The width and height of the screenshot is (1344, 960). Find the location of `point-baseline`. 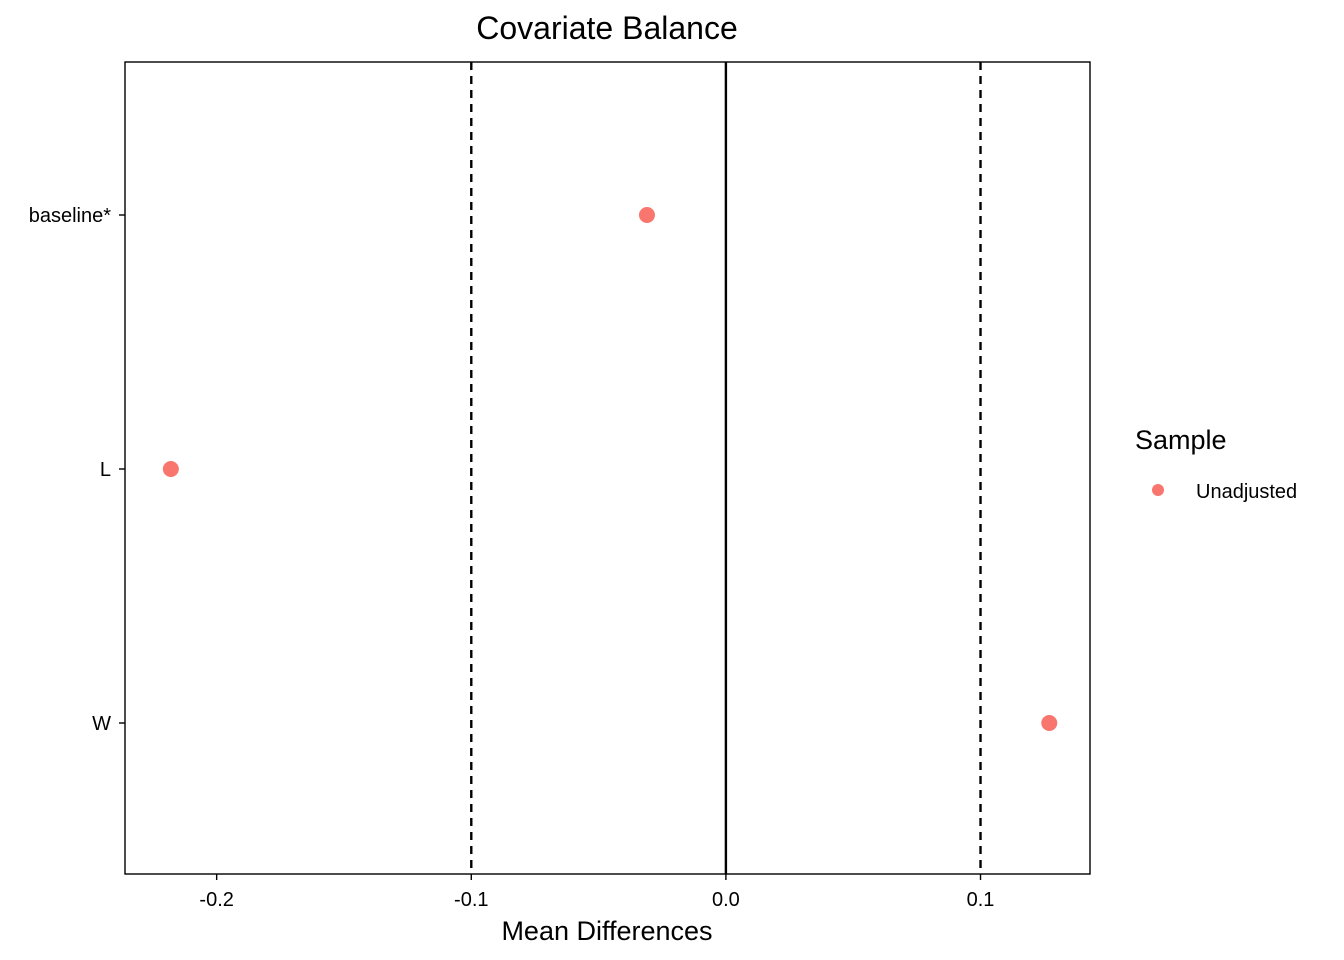

point-baseline is located at coordinates (646, 215).